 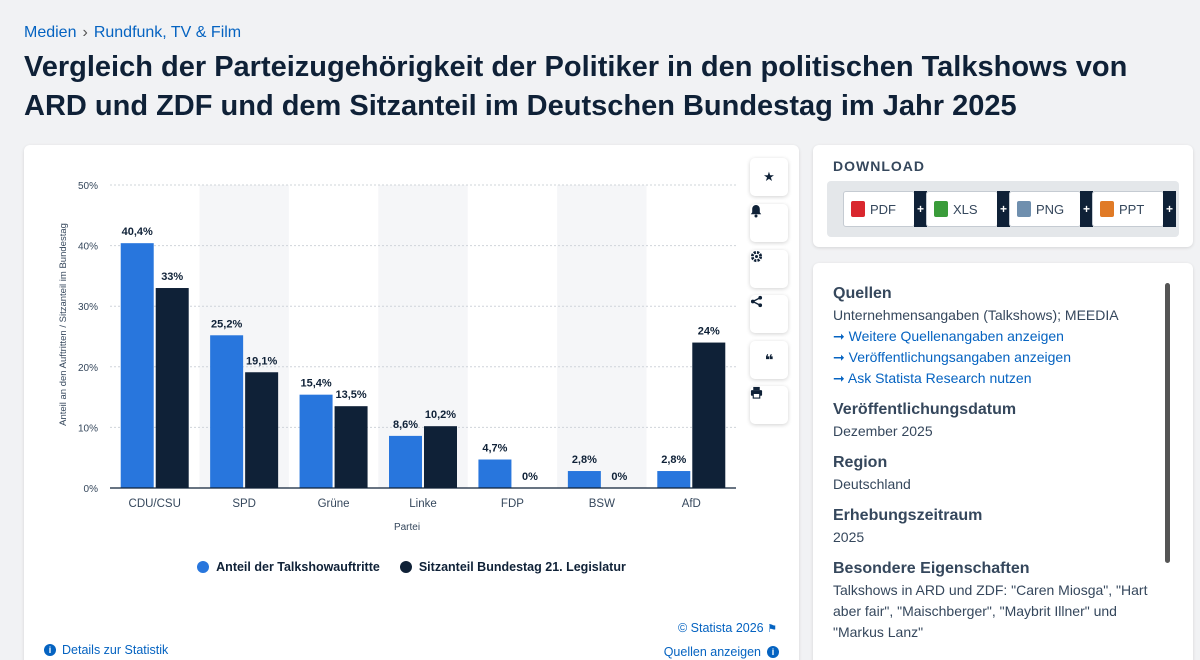 What do you see at coordinates (872, 484) in the screenshot?
I see `region-value: Deutschland` at bounding box center [872, 484].